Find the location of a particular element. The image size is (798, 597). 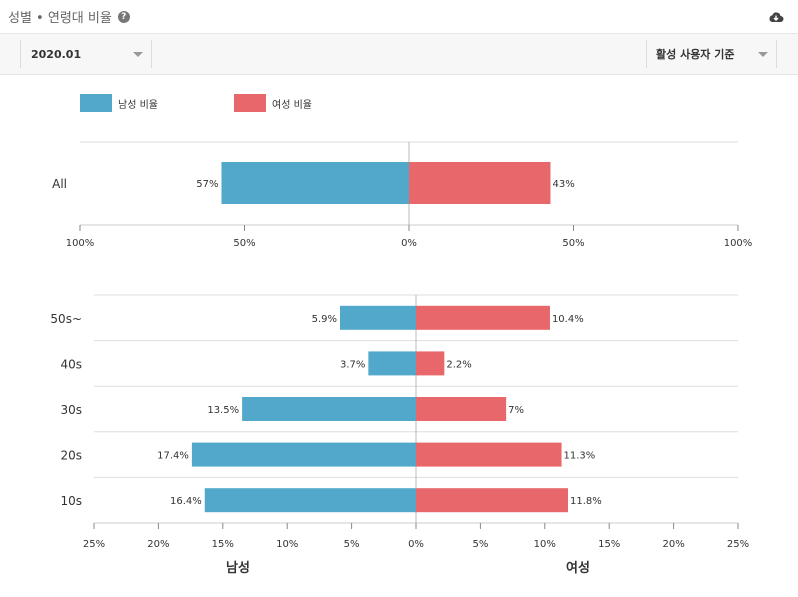

legend-item-female: 여성 비율 is located at coordinates (273, 103).